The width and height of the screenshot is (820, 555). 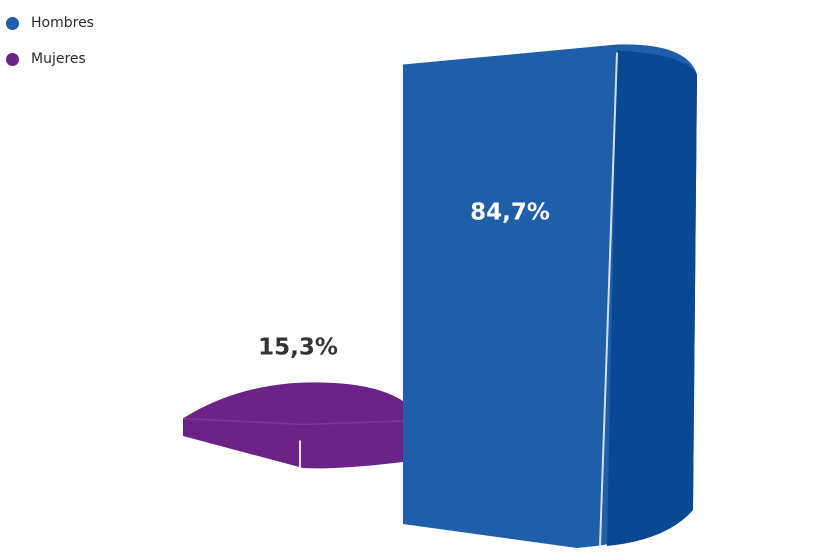 What do you see at coordinates (608, 299) in the screenshot?
I see `bar-highlight` at bounding box center [608, 299].